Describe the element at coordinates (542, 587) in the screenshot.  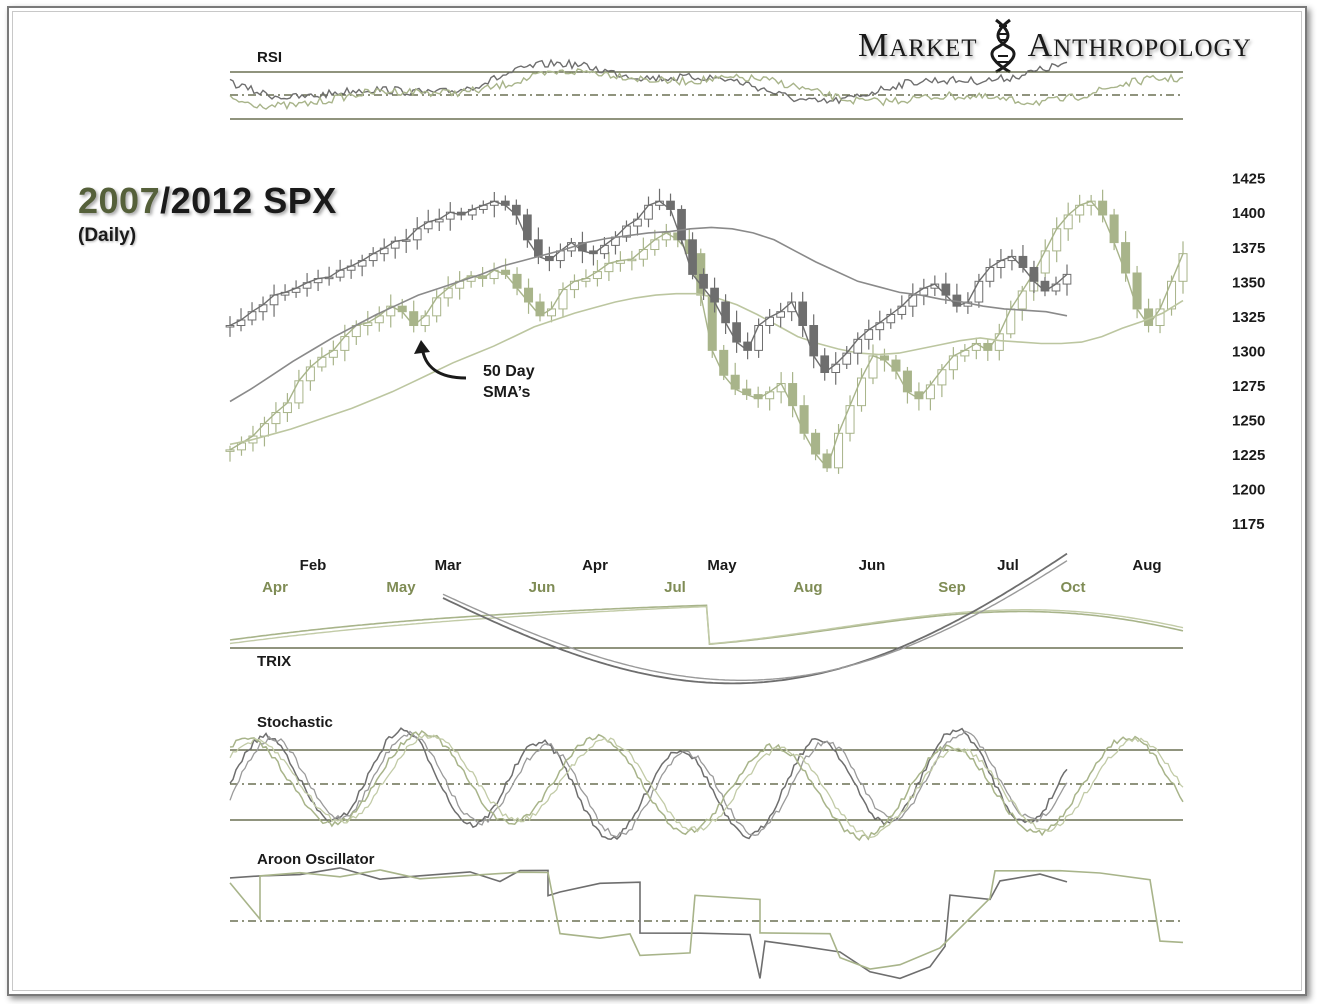
I see `month-label-2007: Jun` at that location.